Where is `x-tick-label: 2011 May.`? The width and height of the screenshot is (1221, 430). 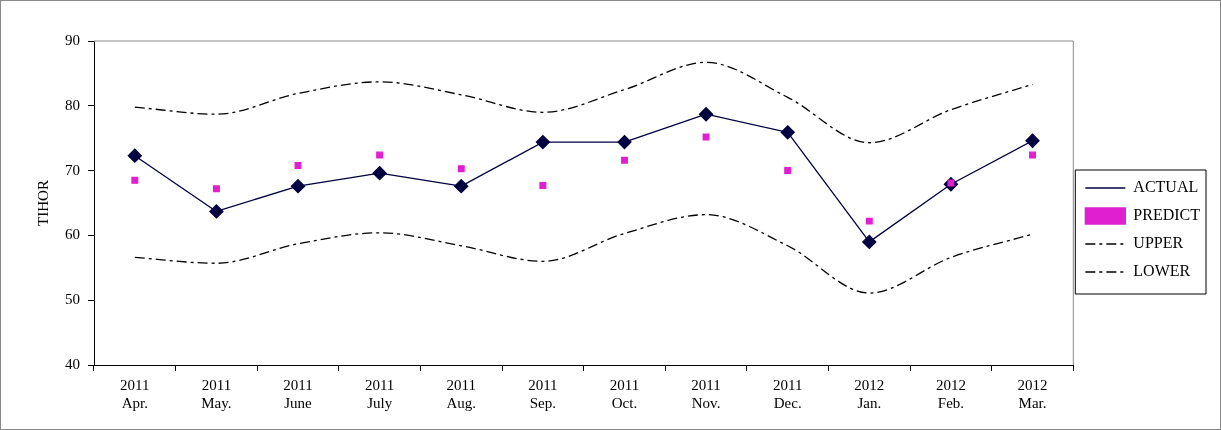
x-tick-label: 2011 May. is located at coordinates (216, 393).